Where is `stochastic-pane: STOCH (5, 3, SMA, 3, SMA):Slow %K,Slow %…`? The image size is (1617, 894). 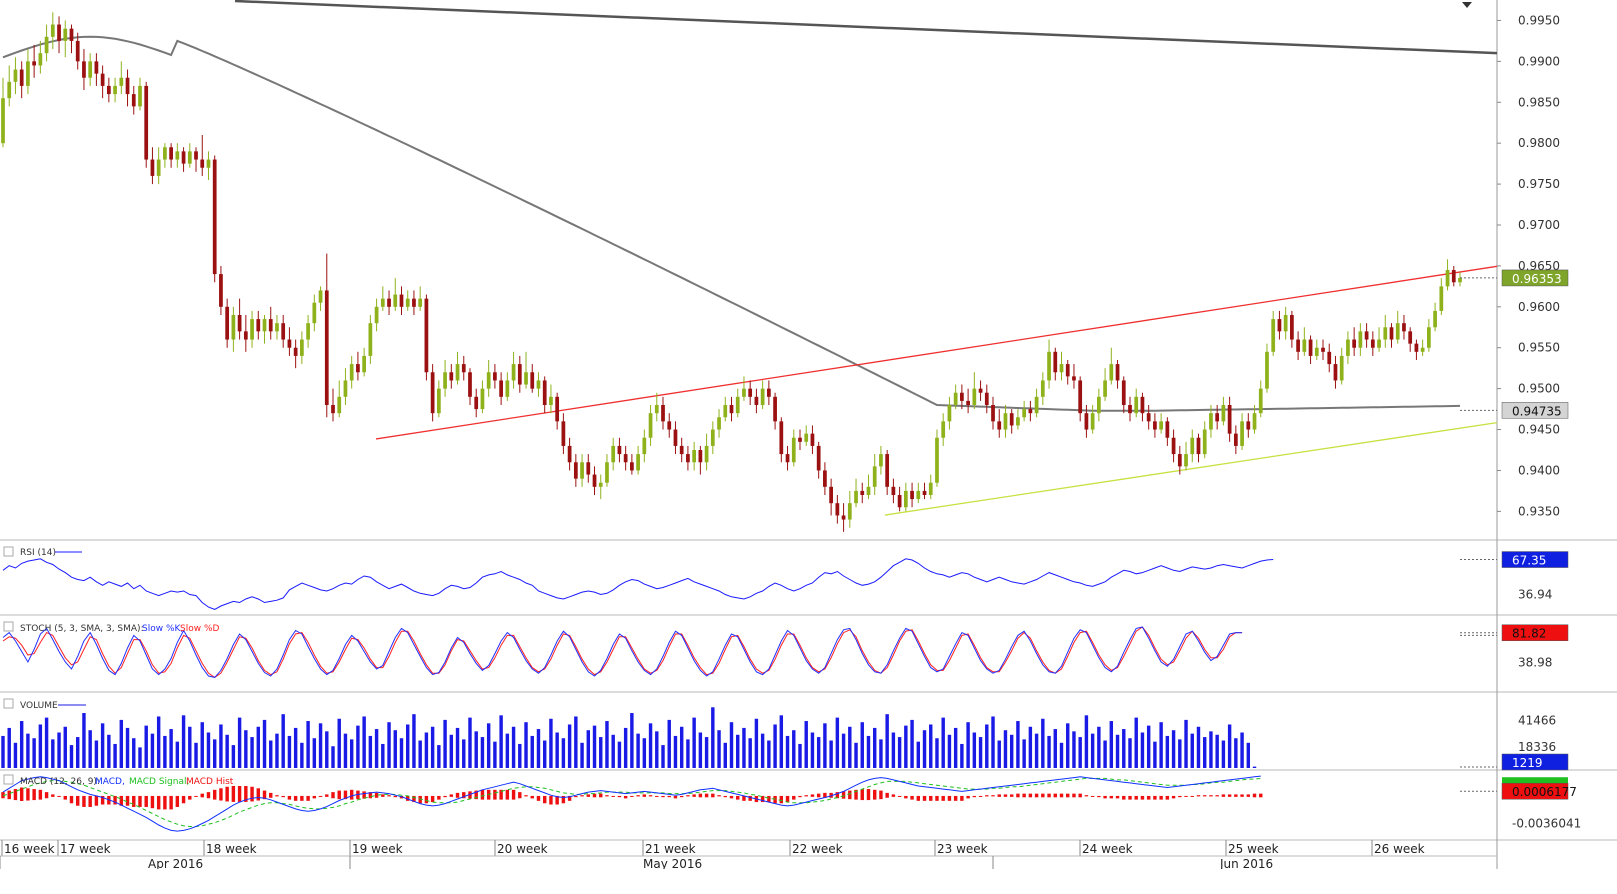
stochastic-pane: STOCH (5, 3, SMA, 3, SMA):Slow %K,Slow %… is located at coordinates (749, 650).